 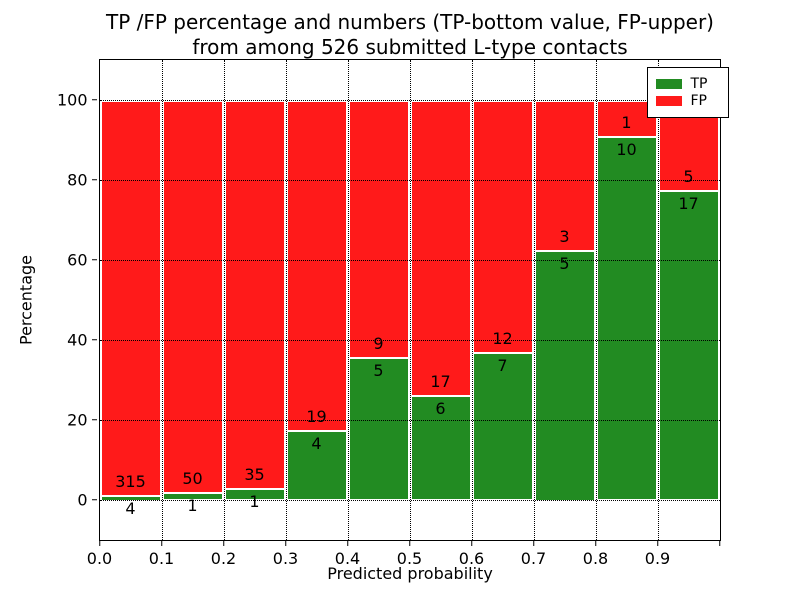 I want to click on x-tick-label-0.2: 0.2, so click(x=223, y=558).